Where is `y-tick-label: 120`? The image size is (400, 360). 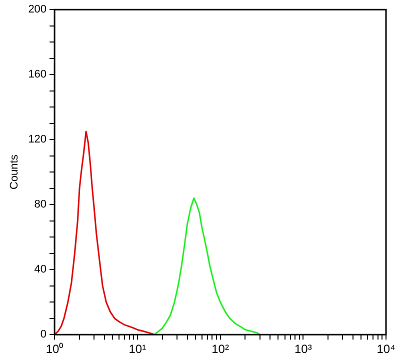
y-tick-label: 120 is located at coordinates (37, 140).